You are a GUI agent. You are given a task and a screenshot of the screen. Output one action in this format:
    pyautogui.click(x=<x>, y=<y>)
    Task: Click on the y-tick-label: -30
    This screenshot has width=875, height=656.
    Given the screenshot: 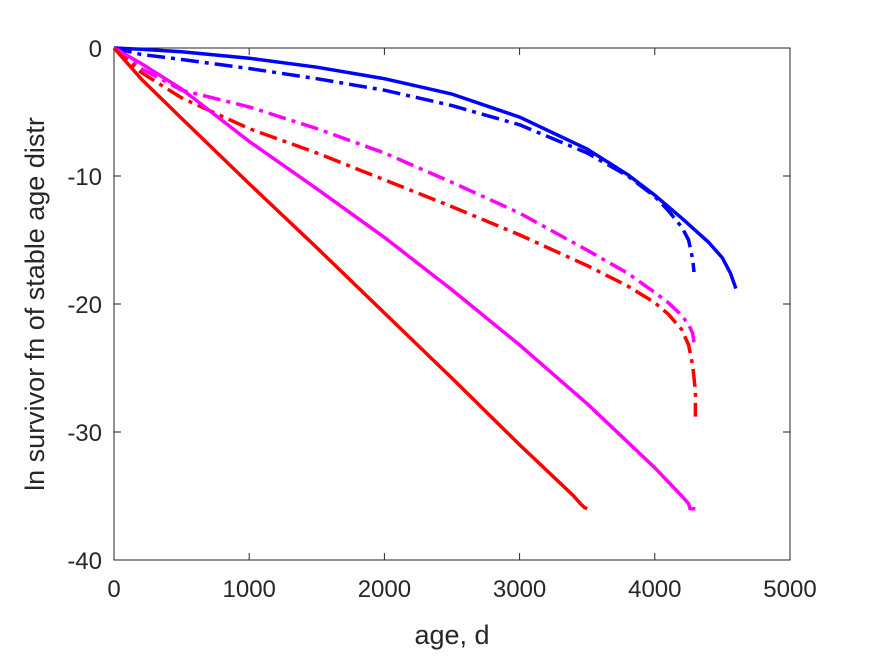 What is the action you would take?
    pyautogui.click(x=84, y=433)
    